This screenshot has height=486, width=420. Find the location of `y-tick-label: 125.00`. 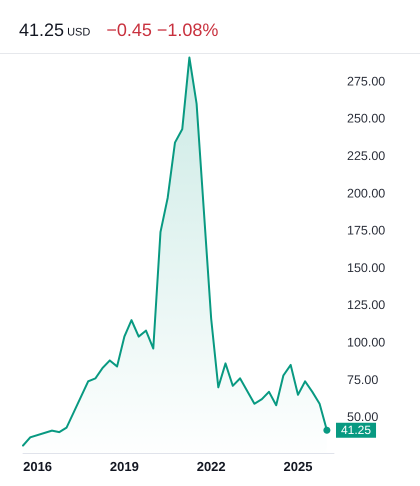

y-tick-label: 125.00 is located at coordinates (366, 305).